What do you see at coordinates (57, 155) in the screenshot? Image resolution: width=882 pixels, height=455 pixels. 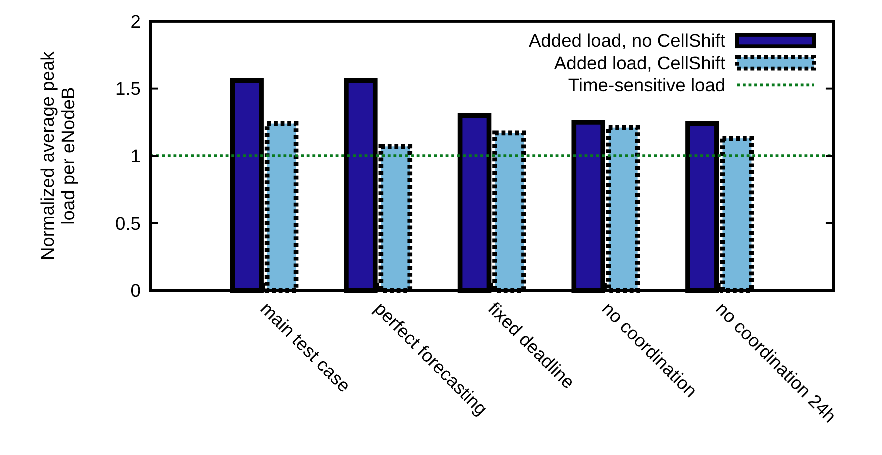 I see `y-axis-title: Normalized average peak load per eNodeB` at bounding box center [57, 155].